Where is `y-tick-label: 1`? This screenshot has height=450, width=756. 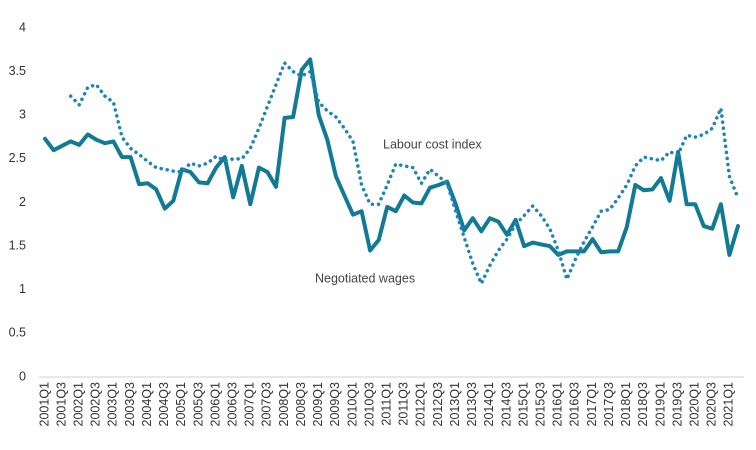
y-tick-label: 1 is located at coordinates (22, 289).